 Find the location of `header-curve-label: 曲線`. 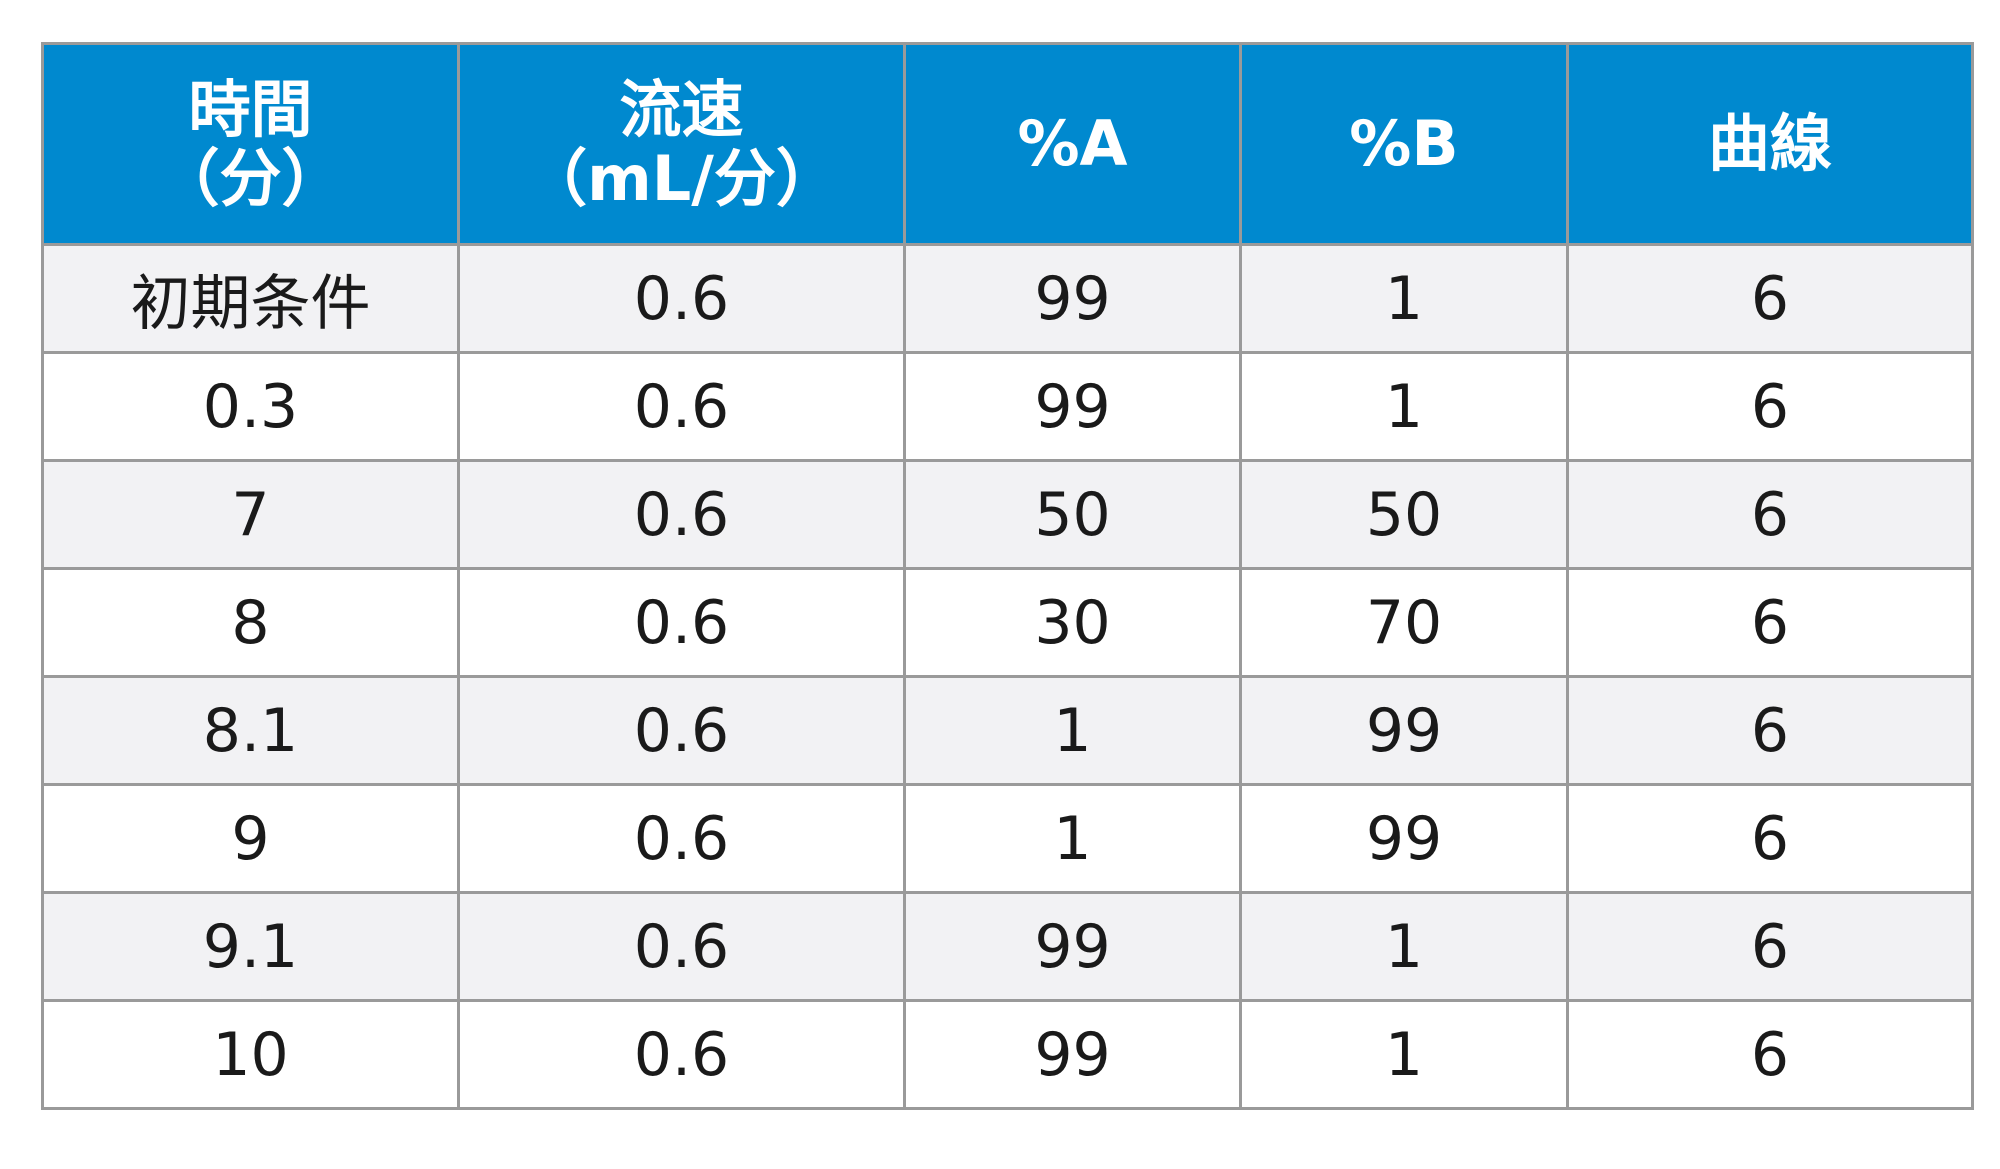

header-curve-label: 曲線 is located at coordinates (1769, 144).